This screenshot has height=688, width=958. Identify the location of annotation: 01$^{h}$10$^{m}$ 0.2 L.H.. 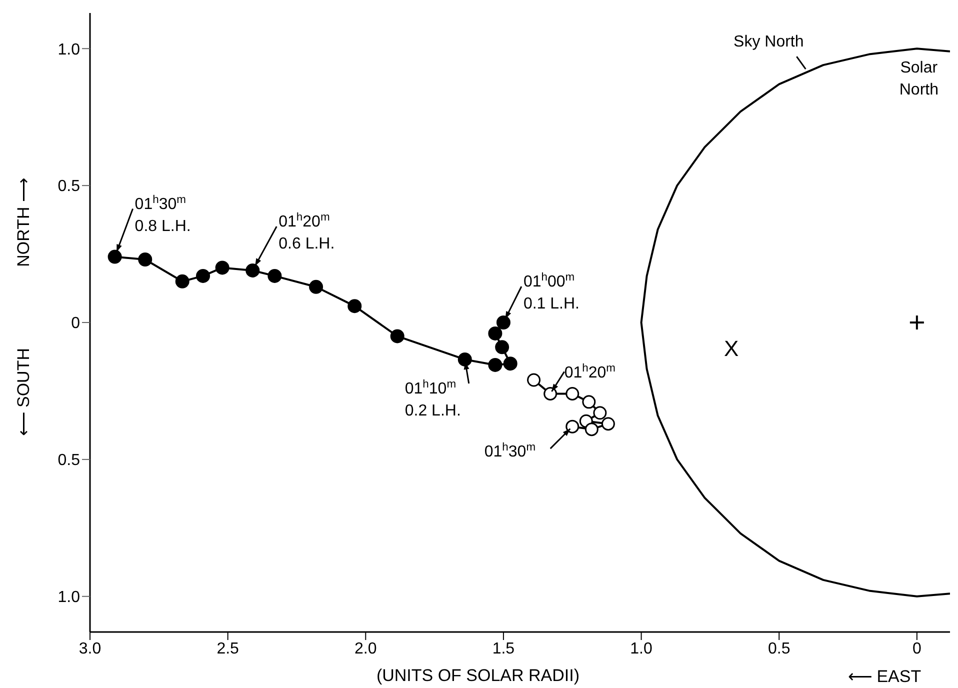
(432, 399).